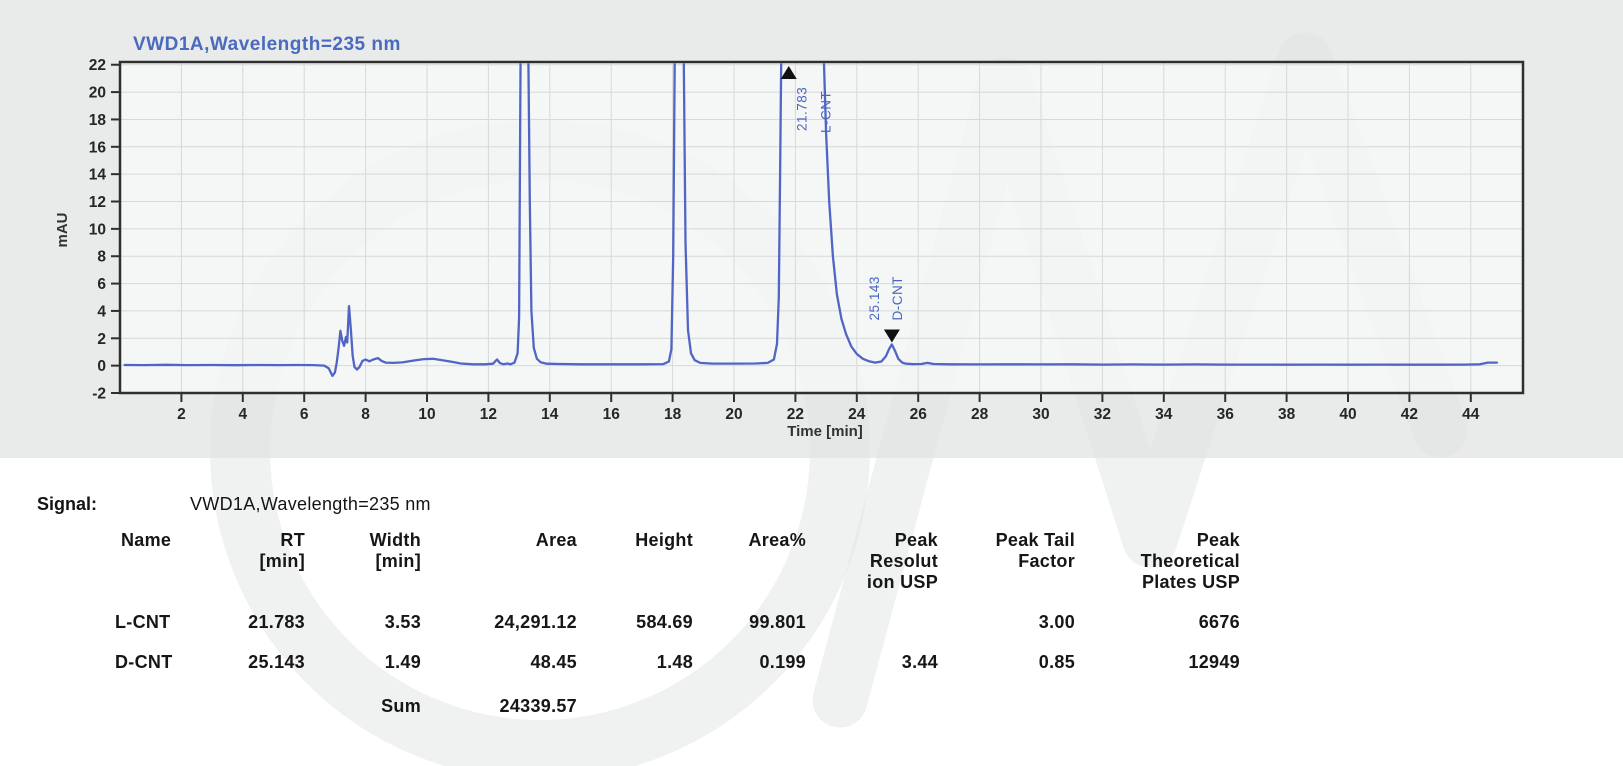 Image resolution: width=1623 pixels, height=766 pixels. I want to click on peak-name-label: D-CNT, so click(897, 298).